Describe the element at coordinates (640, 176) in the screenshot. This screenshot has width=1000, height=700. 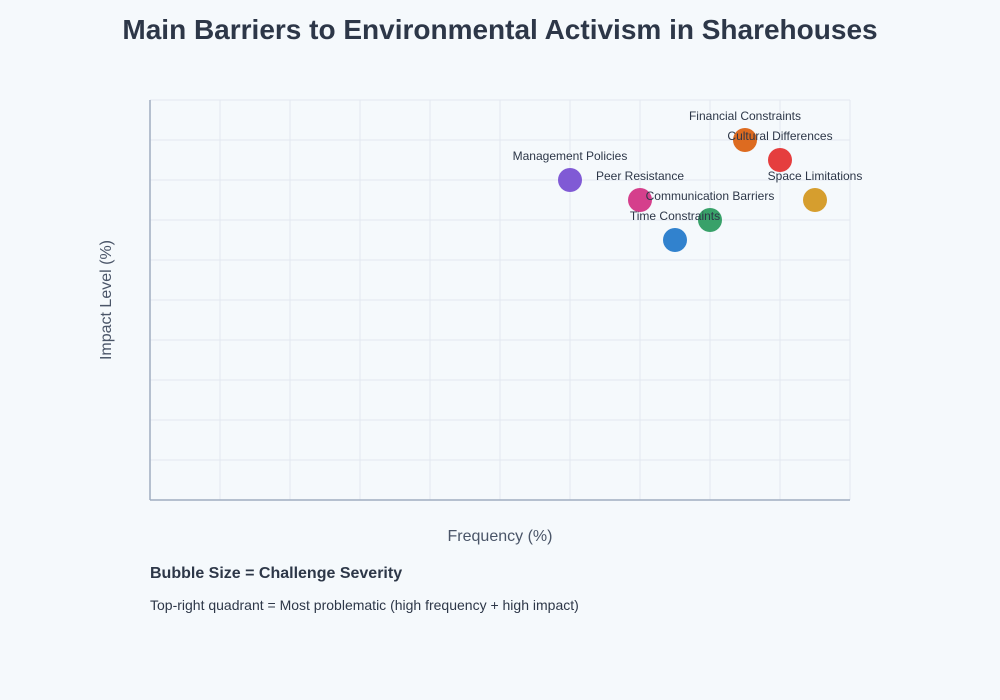
I see `bubble-label: Peer Resistance` at that location.